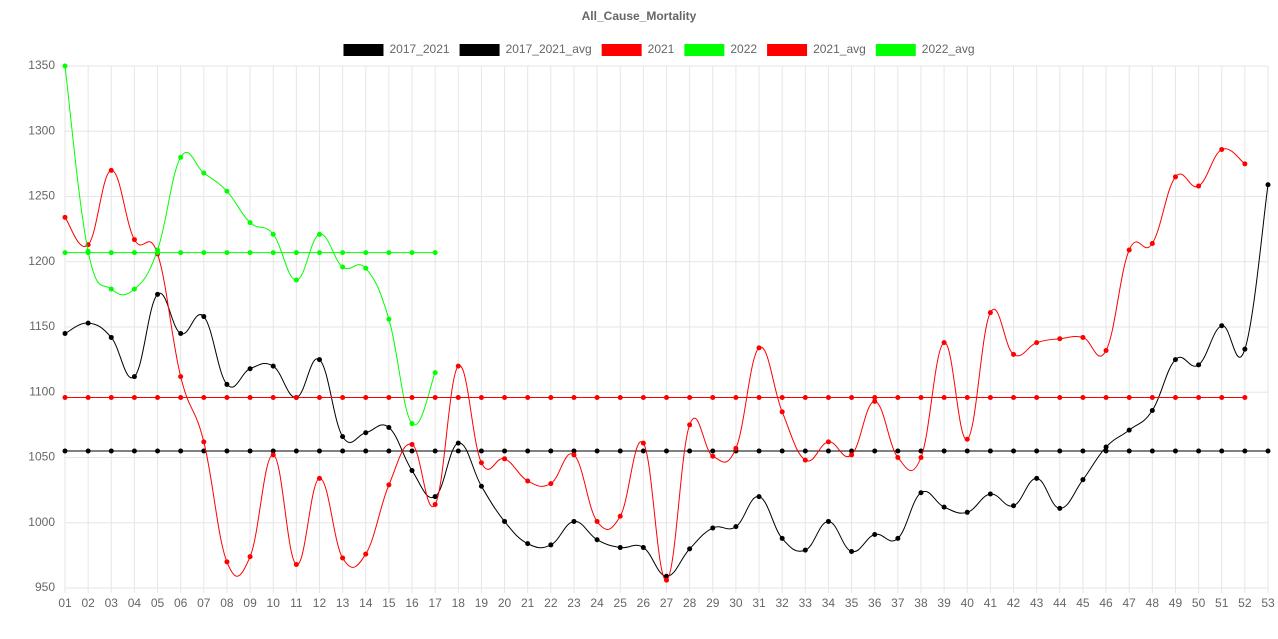 The width and height of the screenshot is (1278, 639). What do you see at coordinates (644, 603) in the screenshot?
I see `x-tick-label: 26` at bounding box center [644, 603].